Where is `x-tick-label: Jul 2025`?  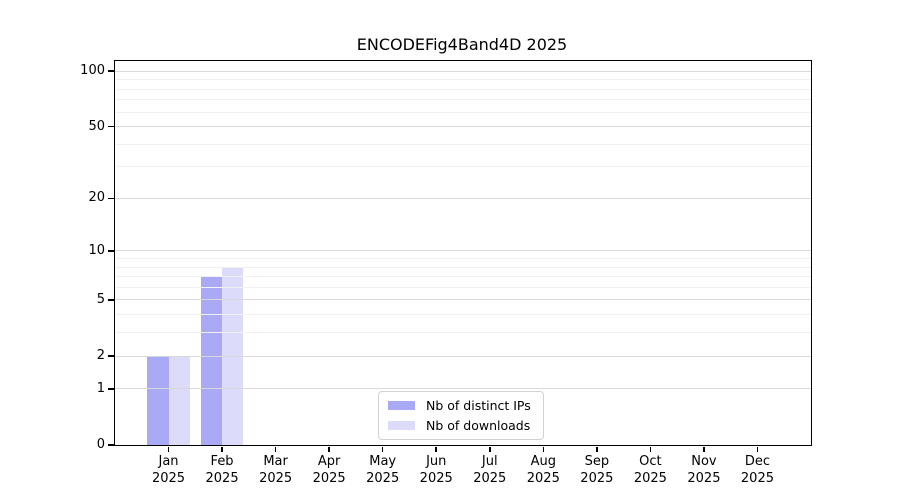
x-tick-label: Jul 2025 is located at coordinates (490, 470).